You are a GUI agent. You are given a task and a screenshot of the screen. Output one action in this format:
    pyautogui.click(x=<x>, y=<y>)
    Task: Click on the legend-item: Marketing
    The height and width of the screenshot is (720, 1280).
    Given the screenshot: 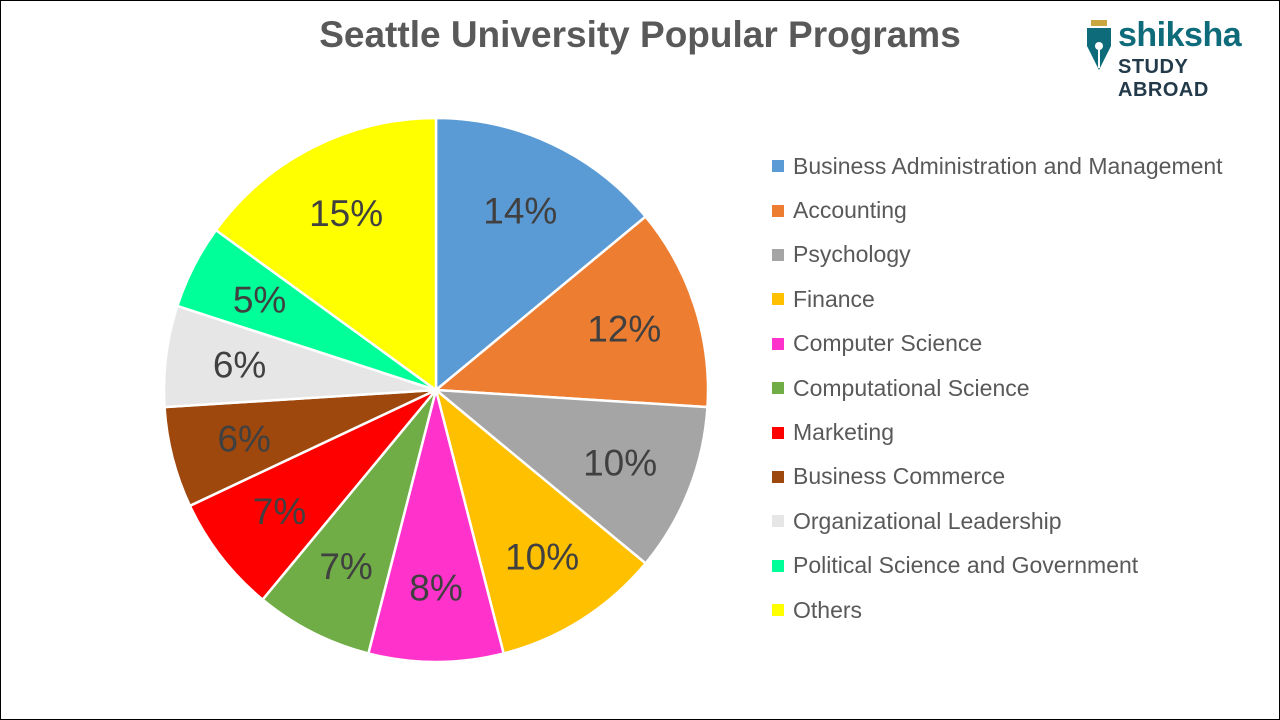 What is the action you would take?
    pyautogui.click(x=997, y=432)
    